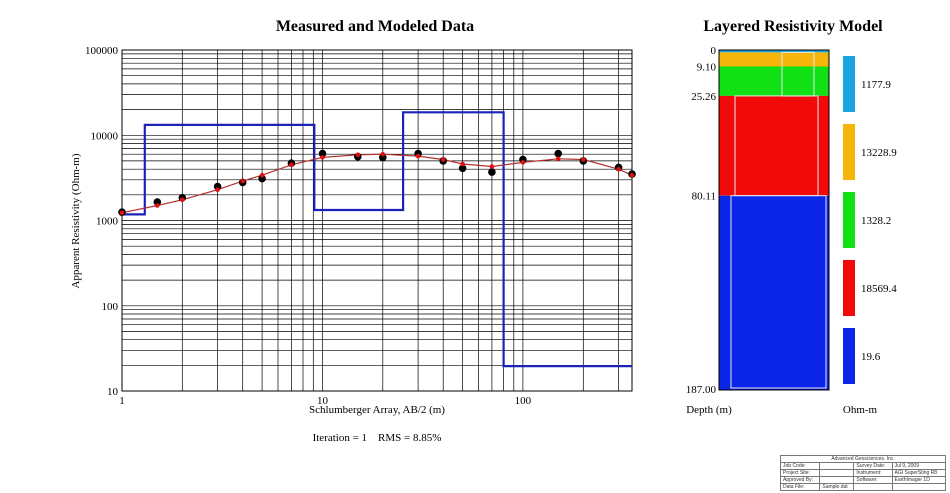 The image size is (950, 493). What do you see at coordinates (800, 473) in the screenshot?
I see `info-cell: Project Site:` at bounding box center [800, 473].